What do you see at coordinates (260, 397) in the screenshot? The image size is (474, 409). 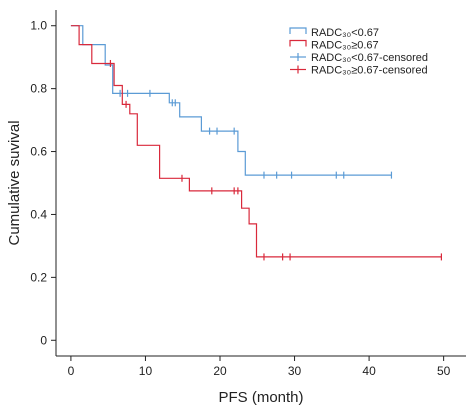 I see `x-axis-title: PFS (month)` at bounding box center [260, 397].